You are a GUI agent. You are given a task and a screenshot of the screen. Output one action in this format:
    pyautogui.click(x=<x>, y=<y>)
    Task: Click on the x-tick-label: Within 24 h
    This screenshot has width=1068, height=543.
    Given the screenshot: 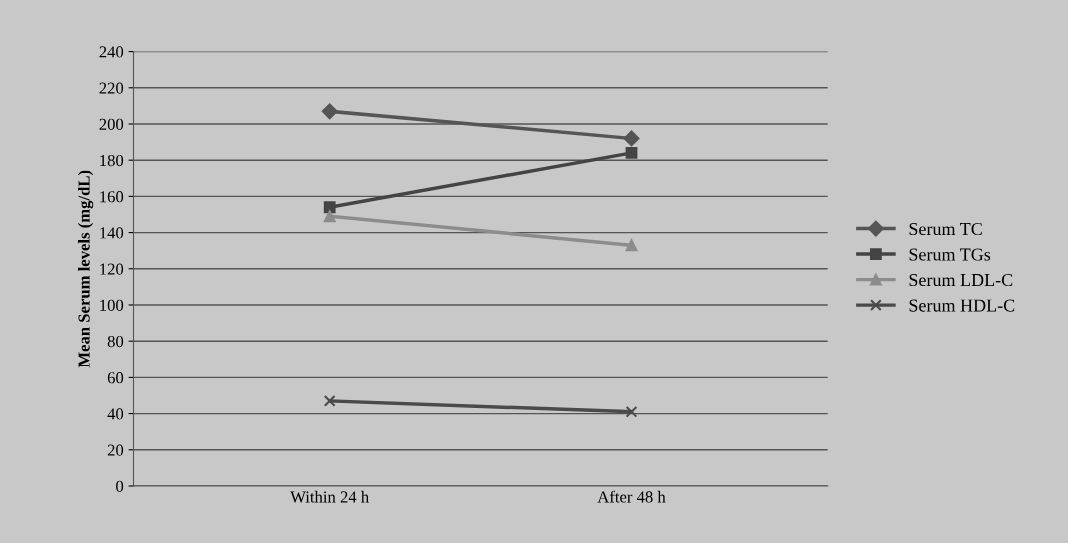 What is the action you would take?
    pyautogui.click(x=329, y=496)
    